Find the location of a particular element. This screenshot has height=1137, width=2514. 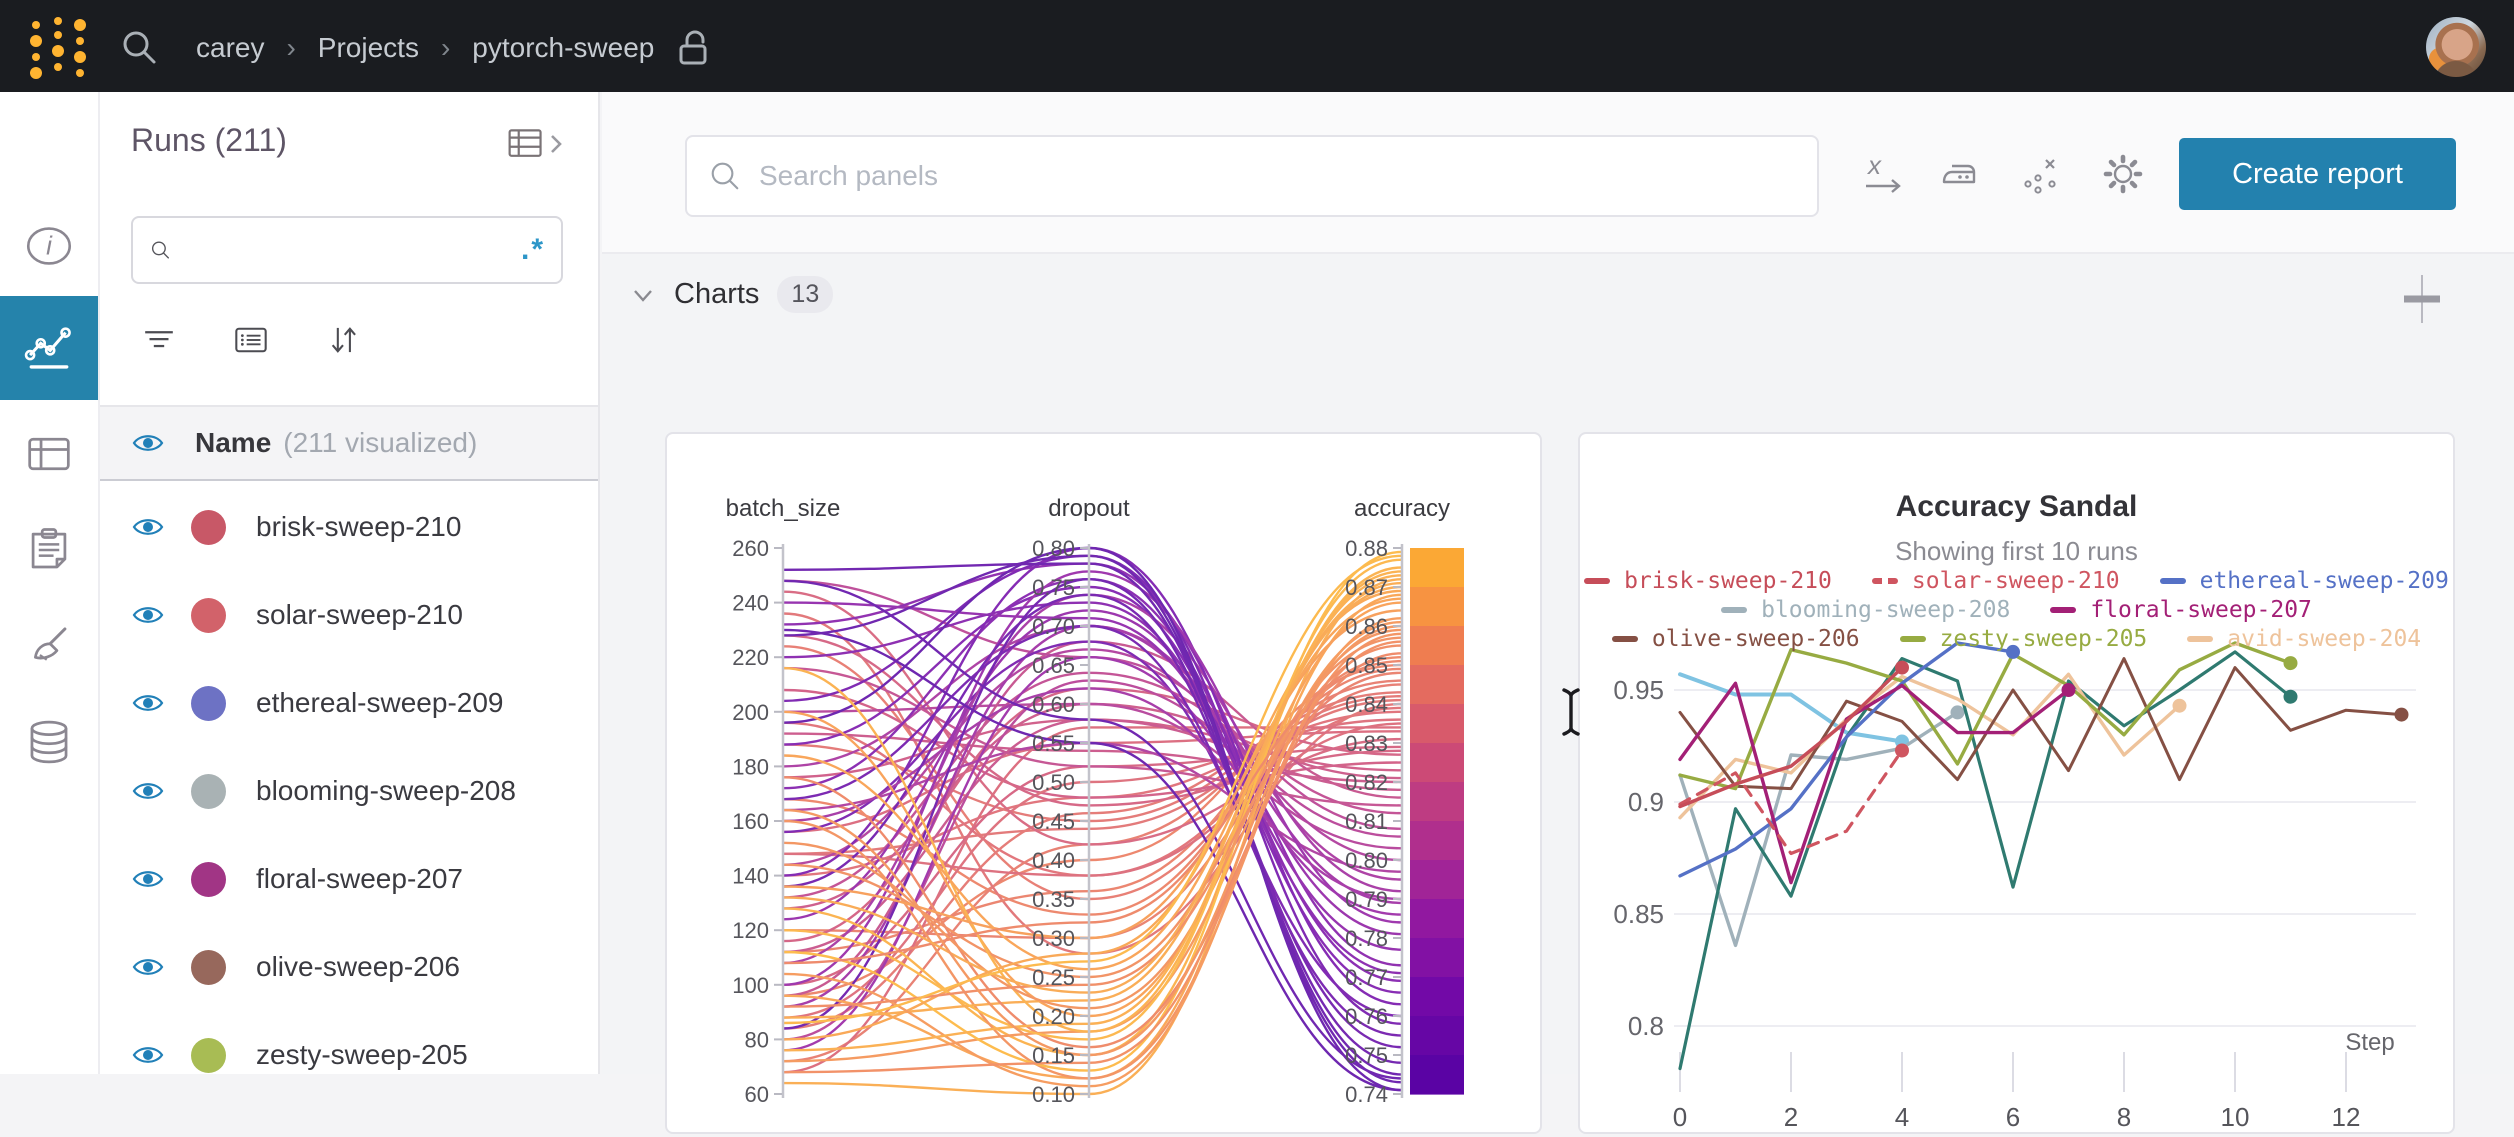

svg-text: 0.86 is located at coordinates (1366, 626).